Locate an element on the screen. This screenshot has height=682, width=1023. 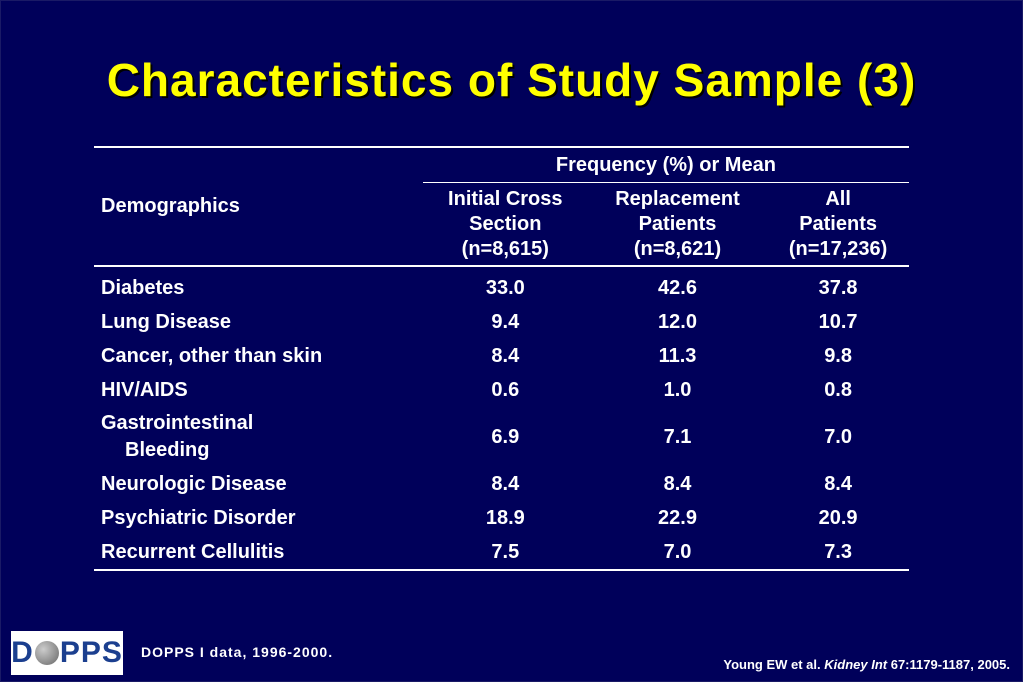
dopps-logo: D PPS is located at coordinates (67, 653).